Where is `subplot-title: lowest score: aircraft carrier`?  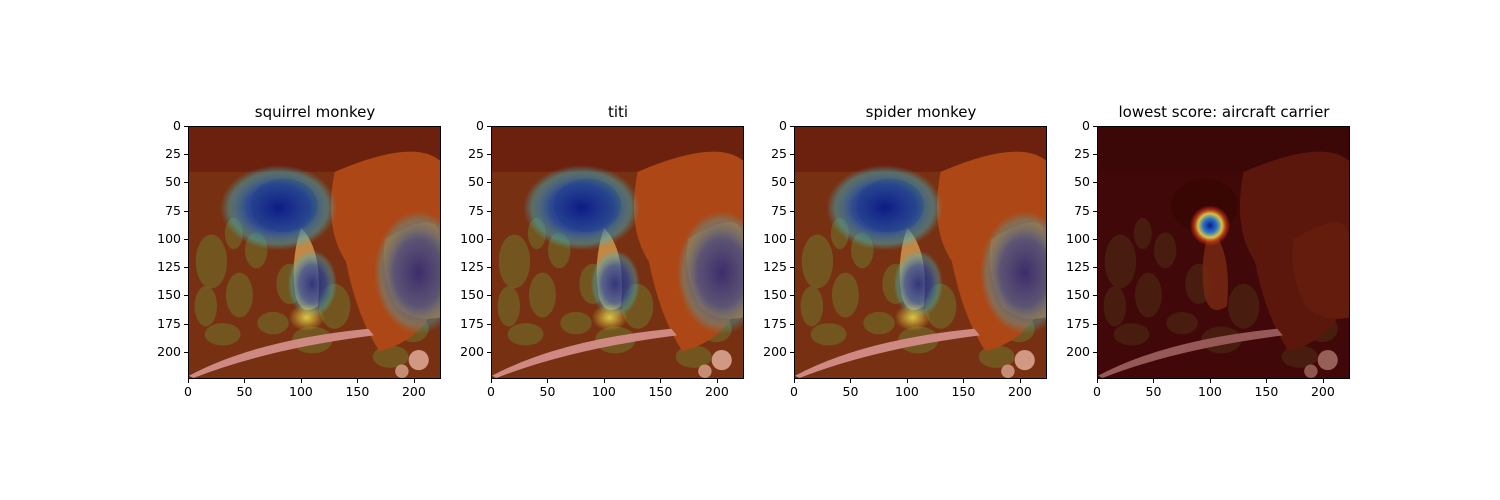 subplot-title: lowest score: aircraft carrier is located at coordinates (1224, 112).